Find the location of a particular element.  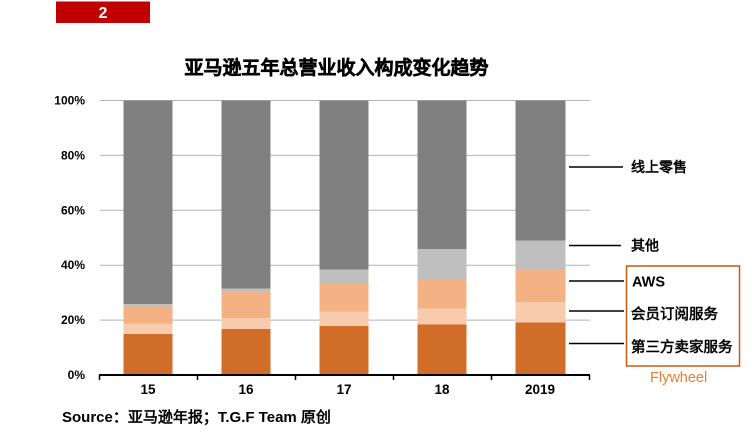

svg-text: 18 is located at coordinates (442, 389).